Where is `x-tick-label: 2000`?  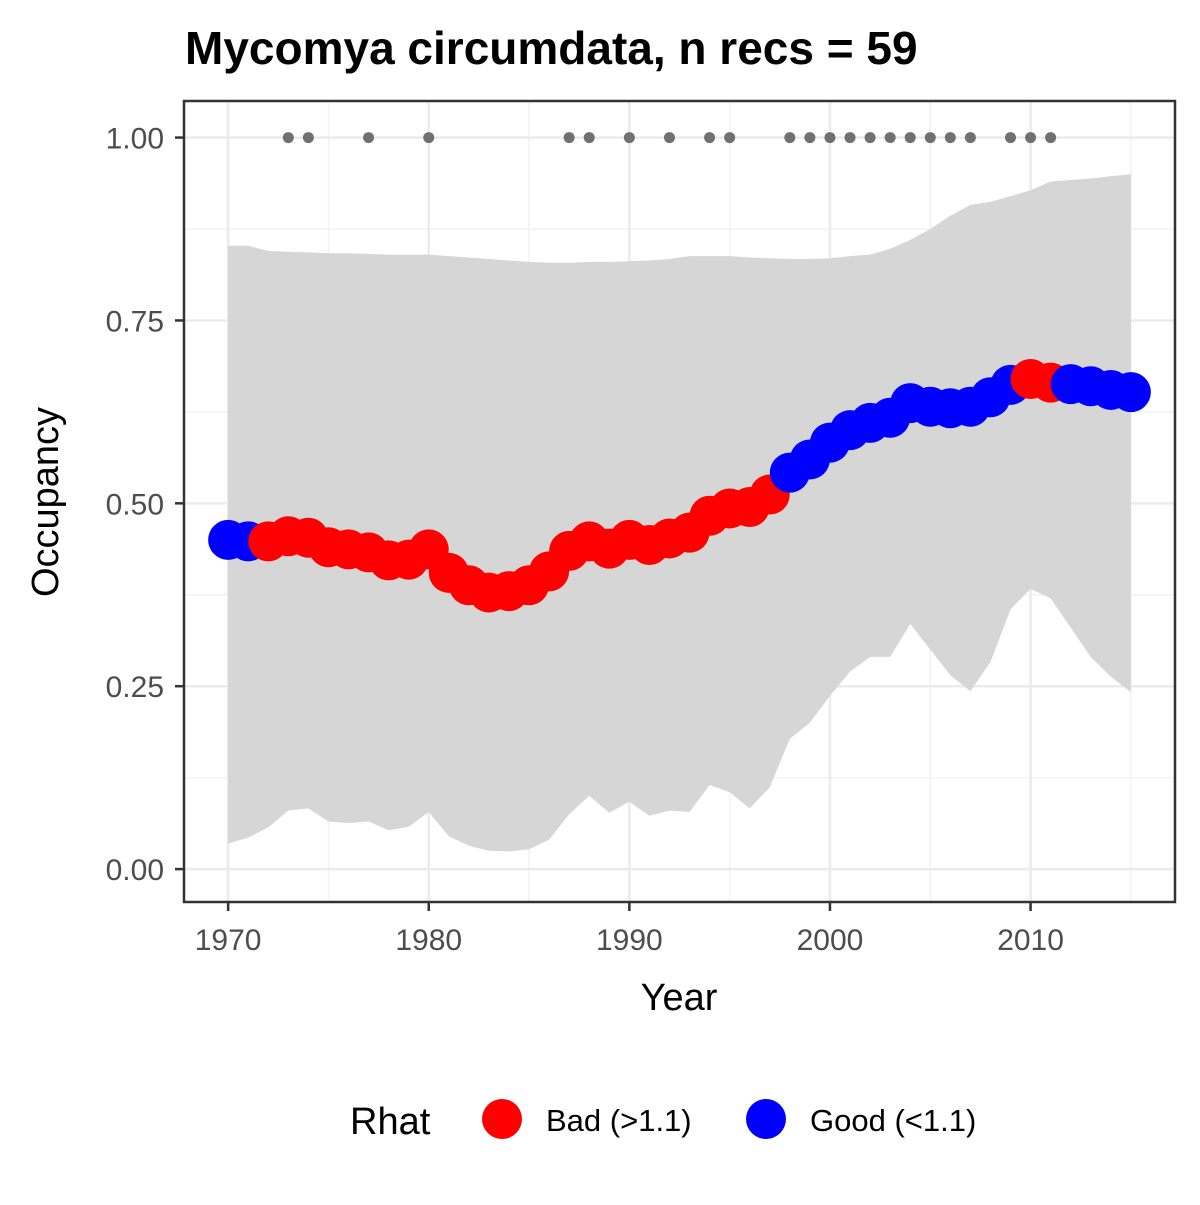
x-tick-label: 2000 is located at coordinates (830, 940).